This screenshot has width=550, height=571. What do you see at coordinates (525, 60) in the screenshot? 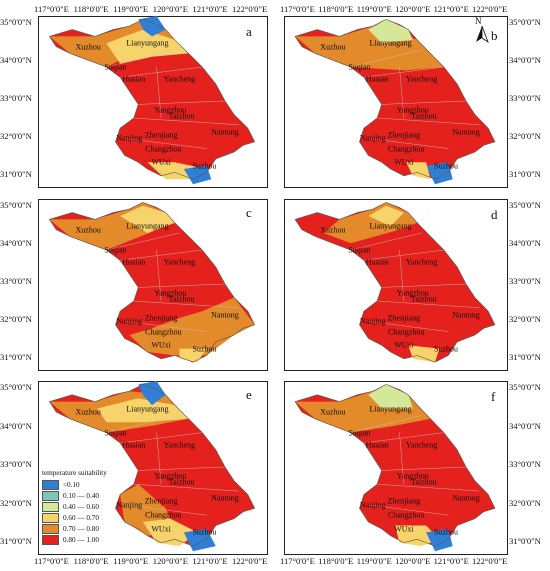
I see `lat-tick-b-1: 34°0'0"N` at bounding box center [525, 60].